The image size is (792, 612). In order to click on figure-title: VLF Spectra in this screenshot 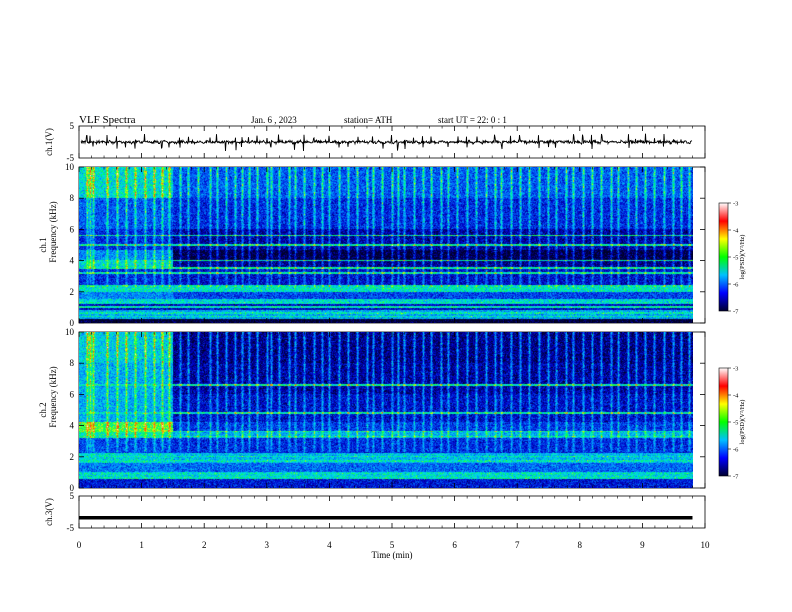, I will do `click(107, 120)`.